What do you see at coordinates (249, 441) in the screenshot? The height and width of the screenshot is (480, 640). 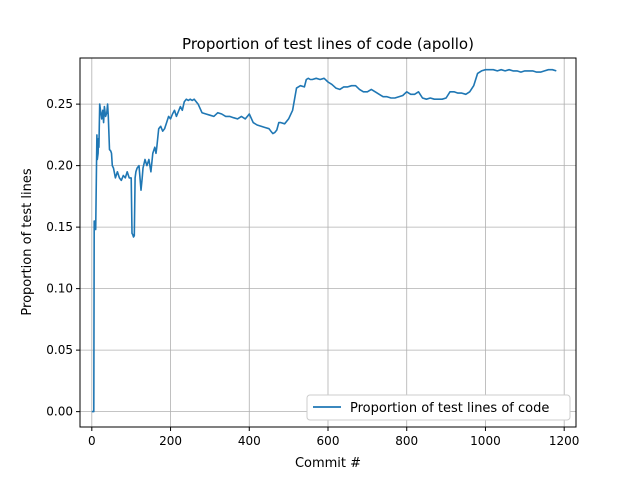 I see `x-tick-label: 400` at bounding box center [249, 441].